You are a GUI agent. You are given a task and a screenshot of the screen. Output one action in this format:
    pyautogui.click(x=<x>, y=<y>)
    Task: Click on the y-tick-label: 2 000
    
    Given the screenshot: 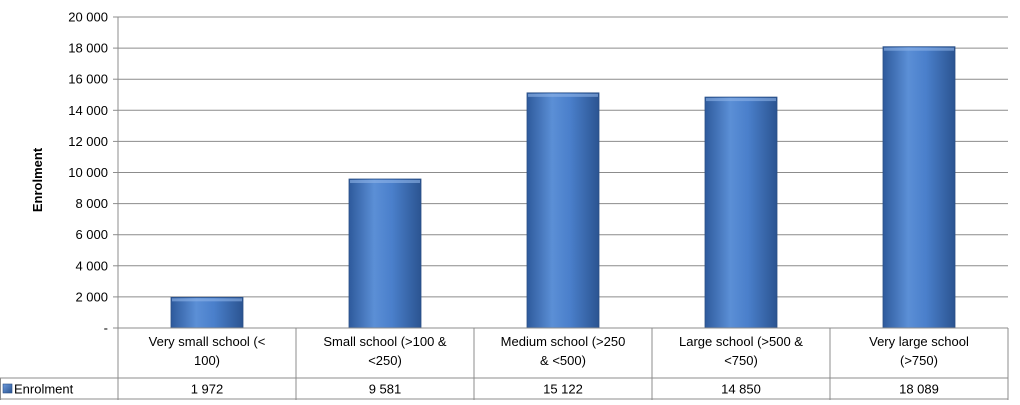 What is the action you would take?
    pyautogui.click(x=91, y=296)
    